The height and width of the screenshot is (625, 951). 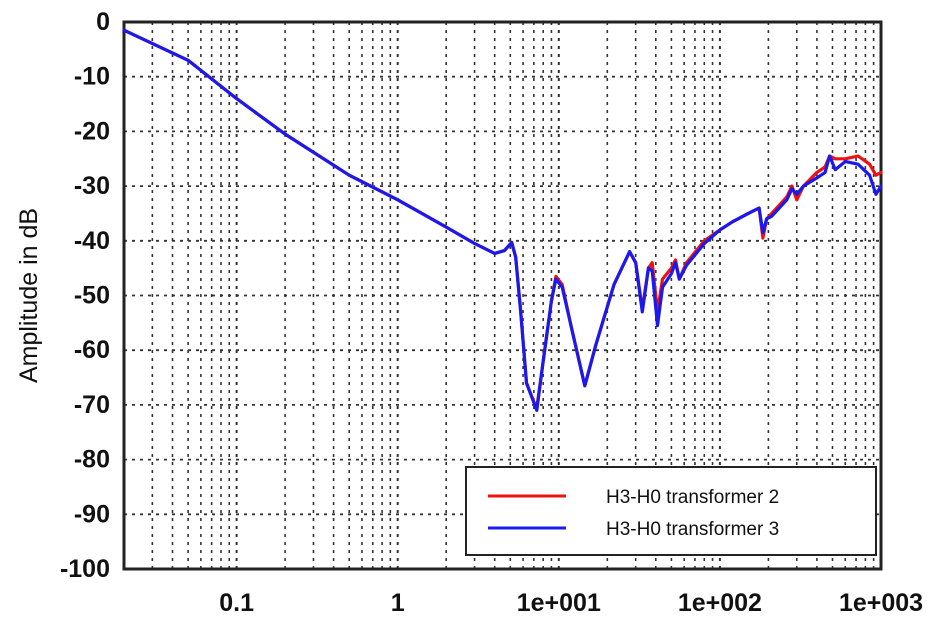 I want to click on y-tick-label: -80, so click(x=92, y=460).